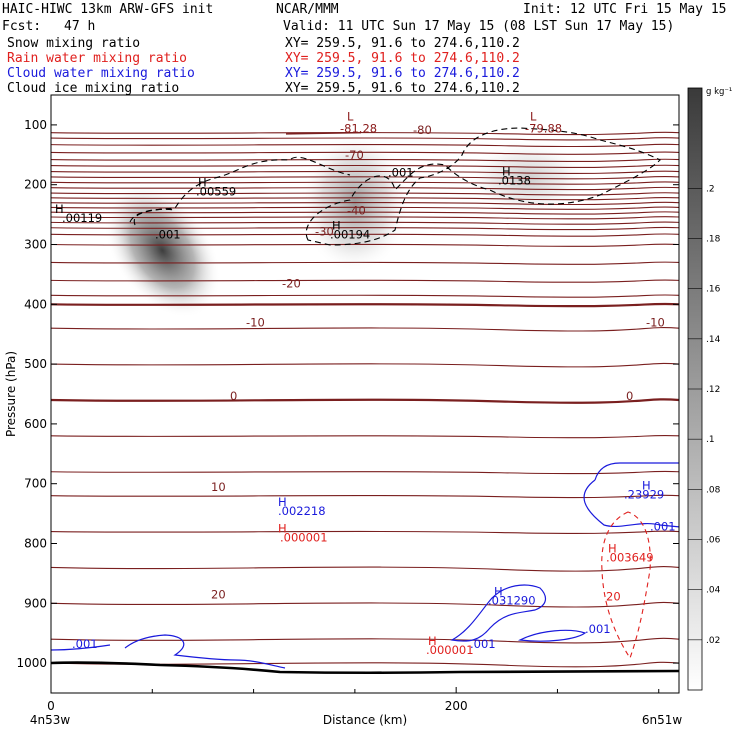  I want to click on forecast-label: Fcst:, so click(22, 26).